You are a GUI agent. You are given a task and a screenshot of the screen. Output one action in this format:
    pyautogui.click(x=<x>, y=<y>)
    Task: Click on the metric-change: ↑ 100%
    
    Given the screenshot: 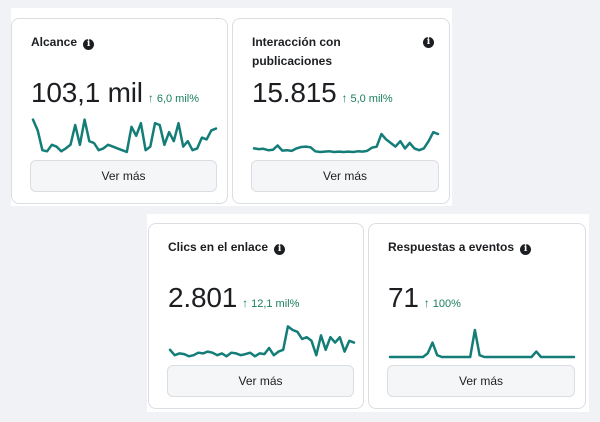 What is the action you would take?
    pyautogui.click(x=442, y=303)
    